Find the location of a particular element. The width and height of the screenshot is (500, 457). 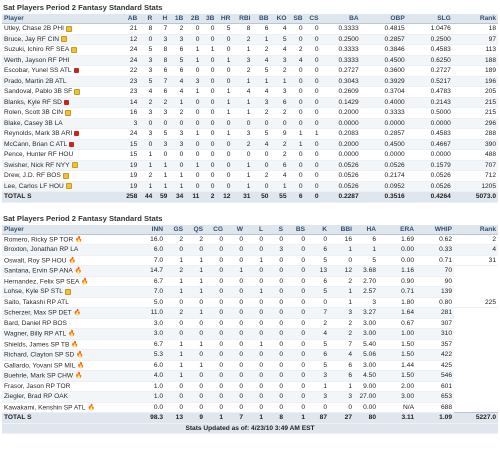

player-name-link: Scherzer, Max SP DET is located at coordinates (38, 313).